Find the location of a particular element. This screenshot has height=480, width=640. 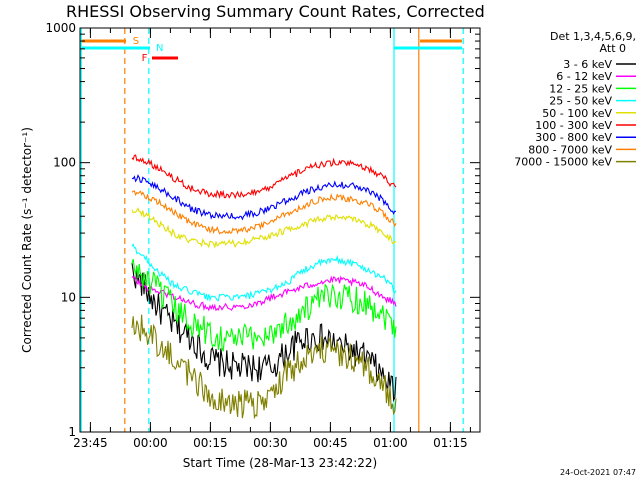

x-tick-label: 00:00 is located at coordinates (150, 443).